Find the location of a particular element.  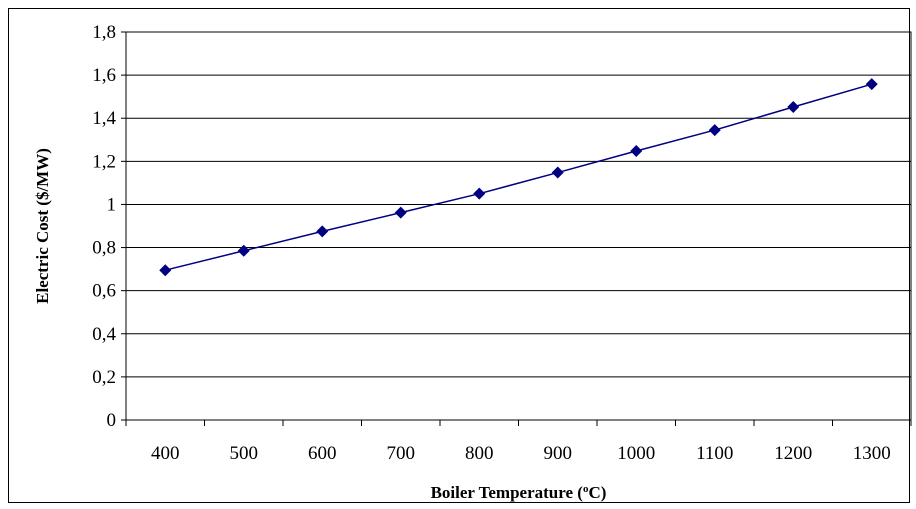

x-tick-label: 500 is located at coordinates (244, 453).